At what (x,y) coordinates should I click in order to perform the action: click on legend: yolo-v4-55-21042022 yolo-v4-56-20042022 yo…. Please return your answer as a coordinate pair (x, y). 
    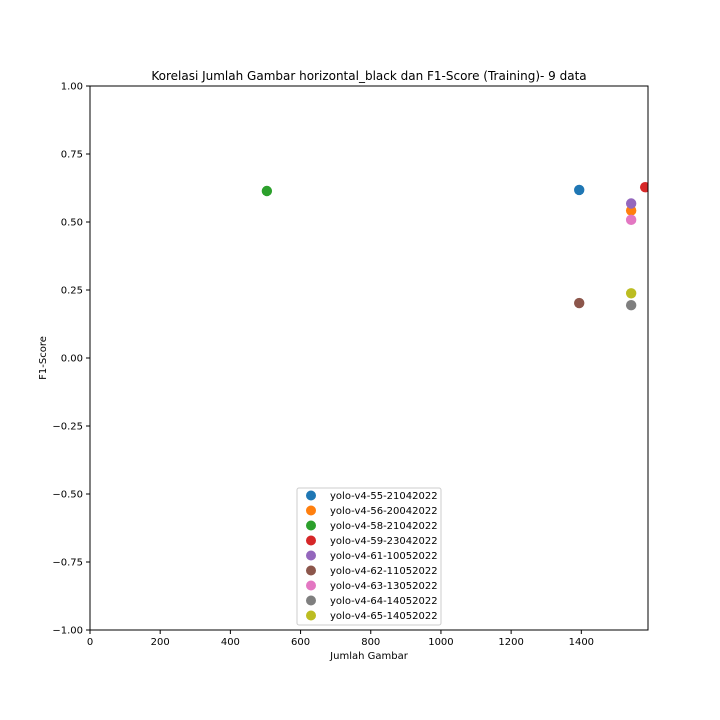
    Looking at the image, I should click on (369, 556).